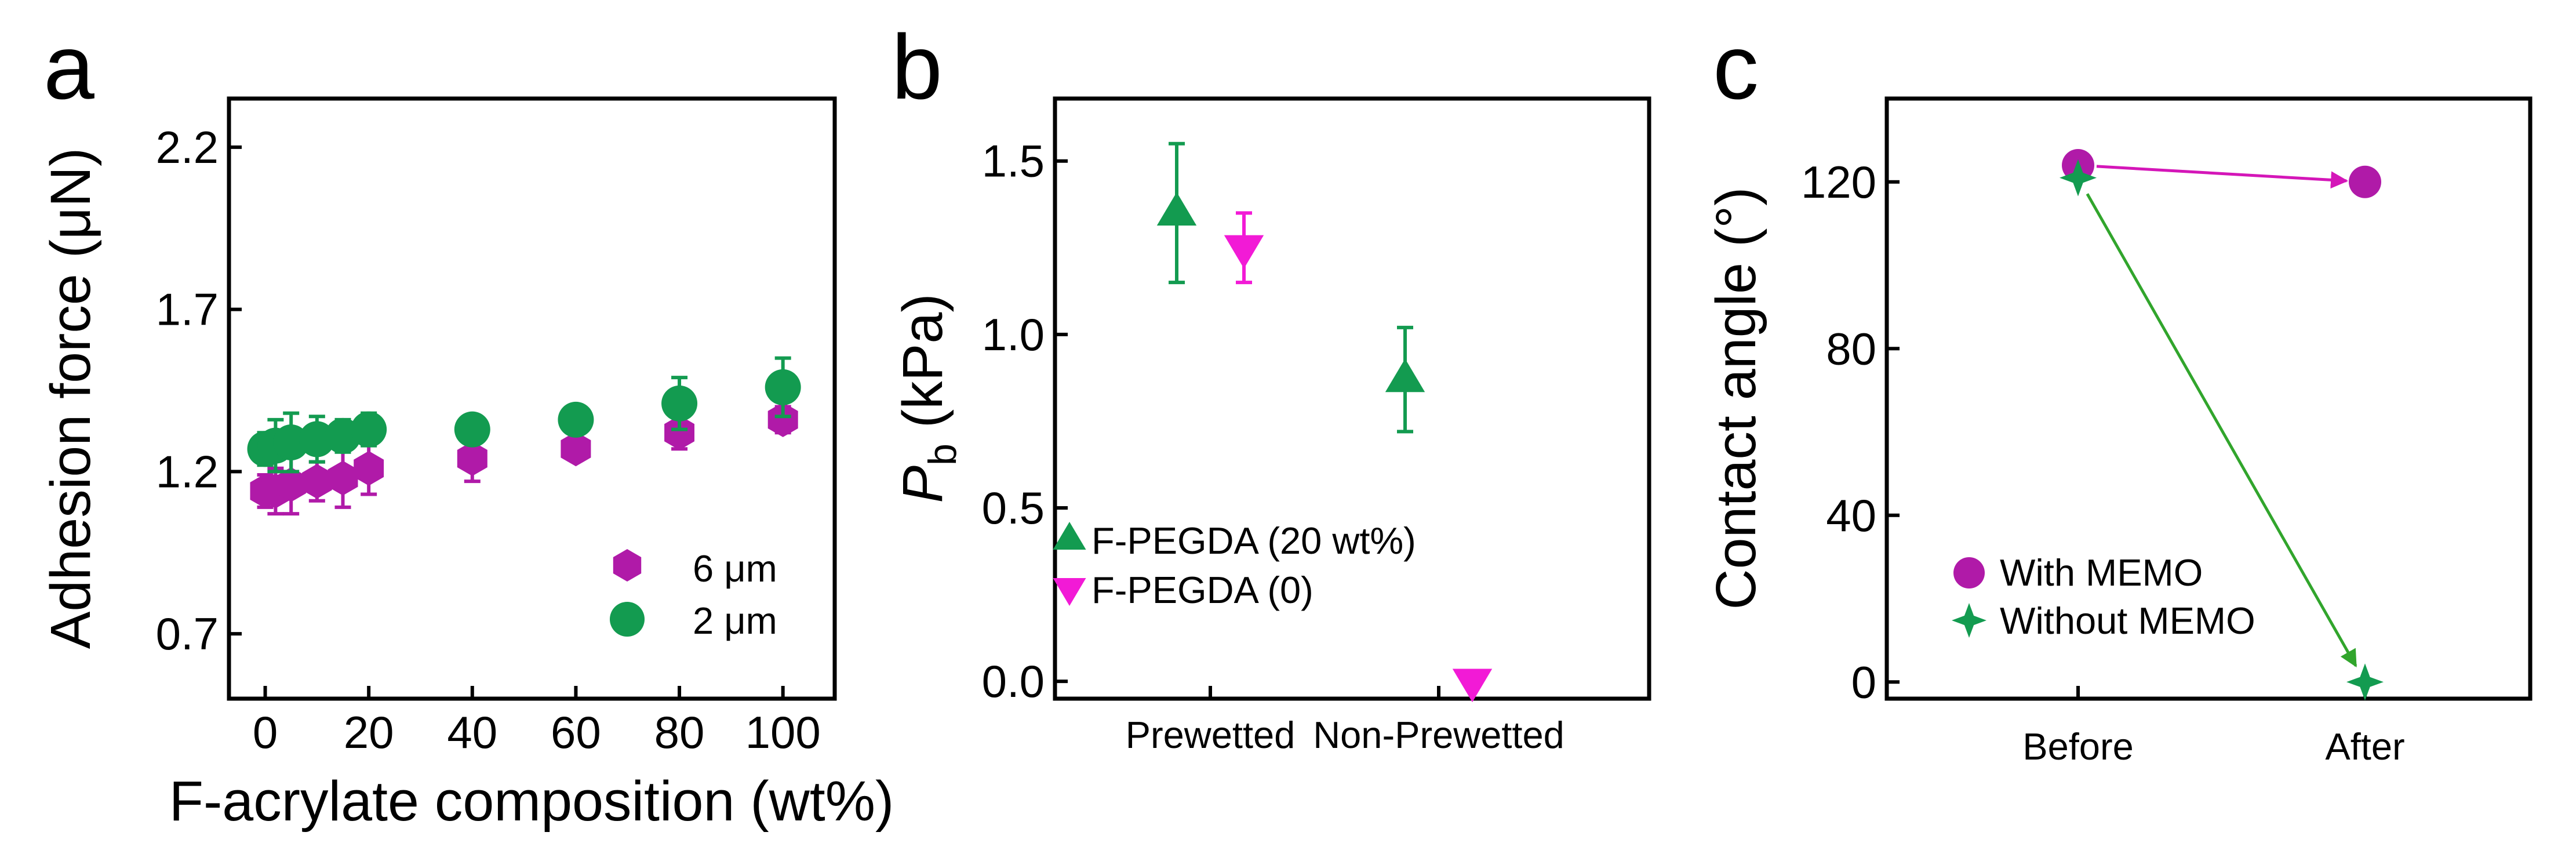 This screenshot has height=861, width=2576. What do you see at coordinates (917, 67) in the screenshot?
I see `panel-letter-b: b` at bounding box center [917, 67].